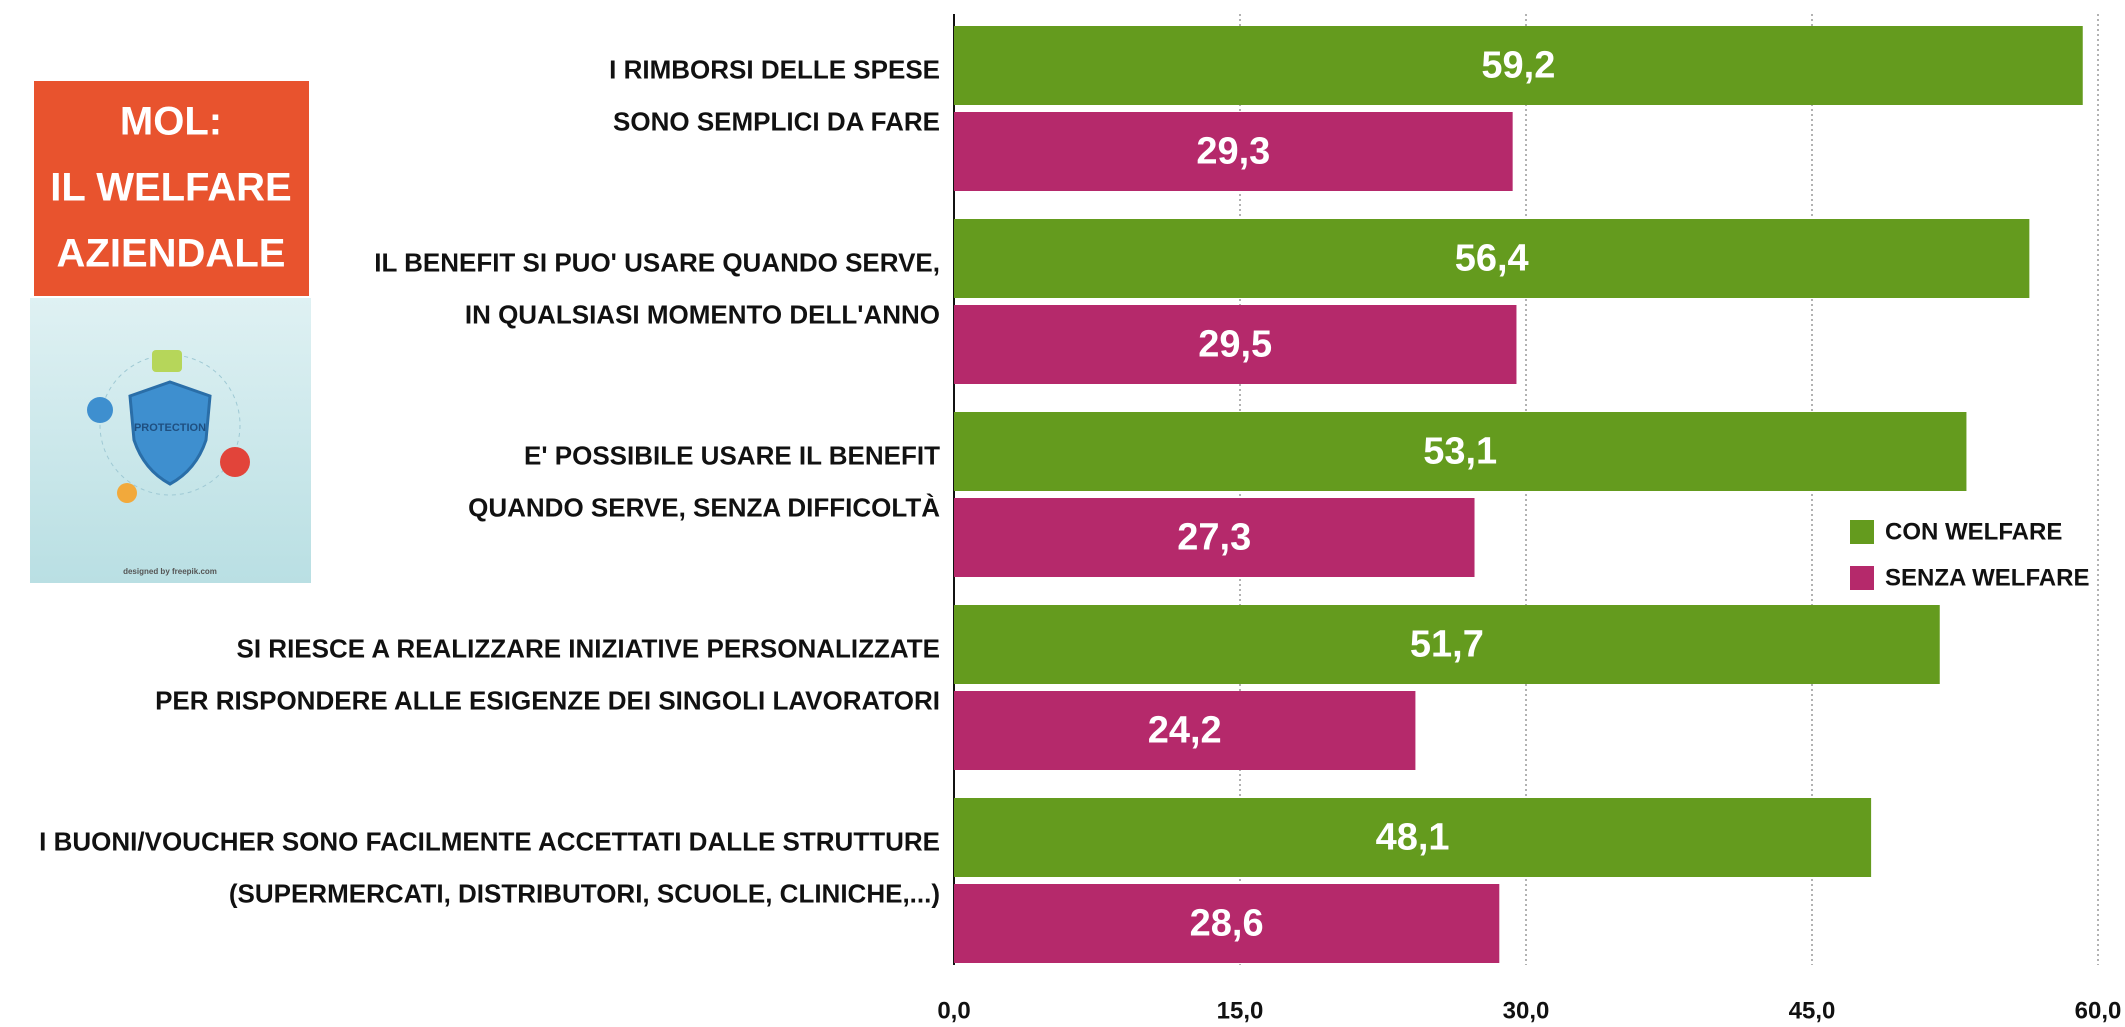 The height and width of the screenshot is (1027, 2125). Describe the element at coordinates (1240, 1010) in the screenshot. I see `x-tick-label: 15,0` at that location.